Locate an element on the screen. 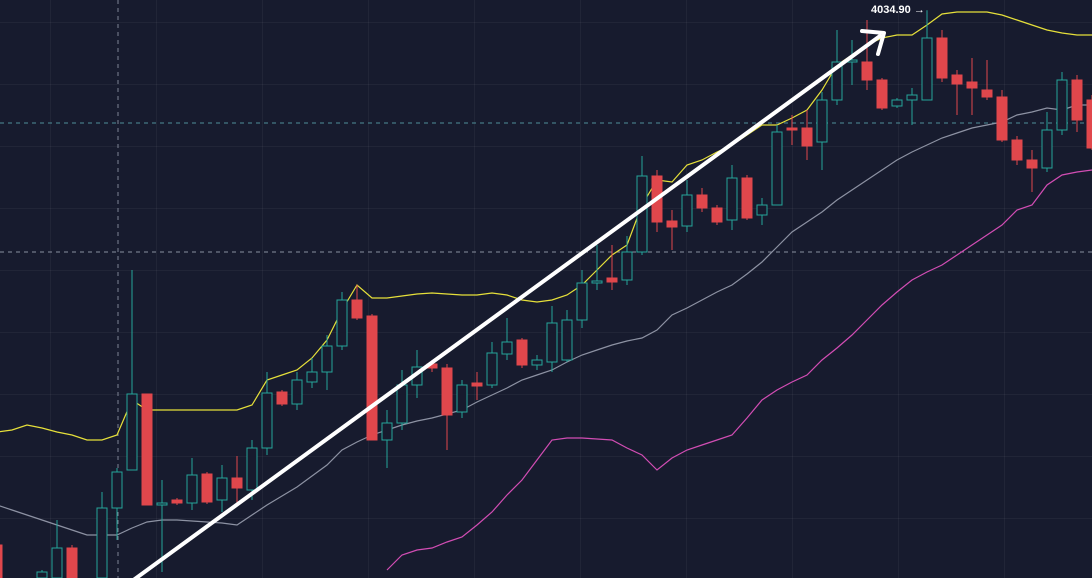 This screenshot has width=1092, height=578. high-annotation: 4034.90 → is located at coordinates (898, 10).